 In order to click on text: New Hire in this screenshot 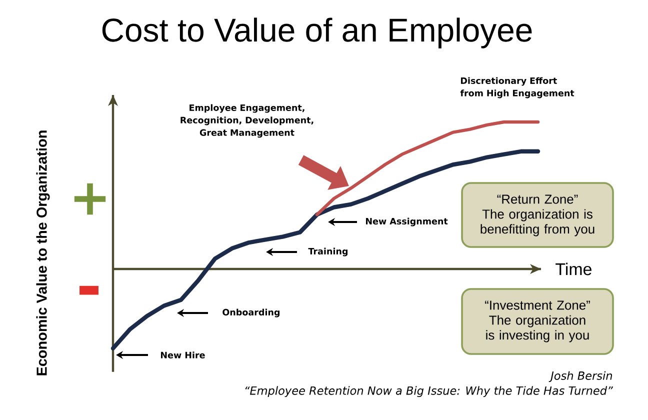, I will do `click(183, 355)`.